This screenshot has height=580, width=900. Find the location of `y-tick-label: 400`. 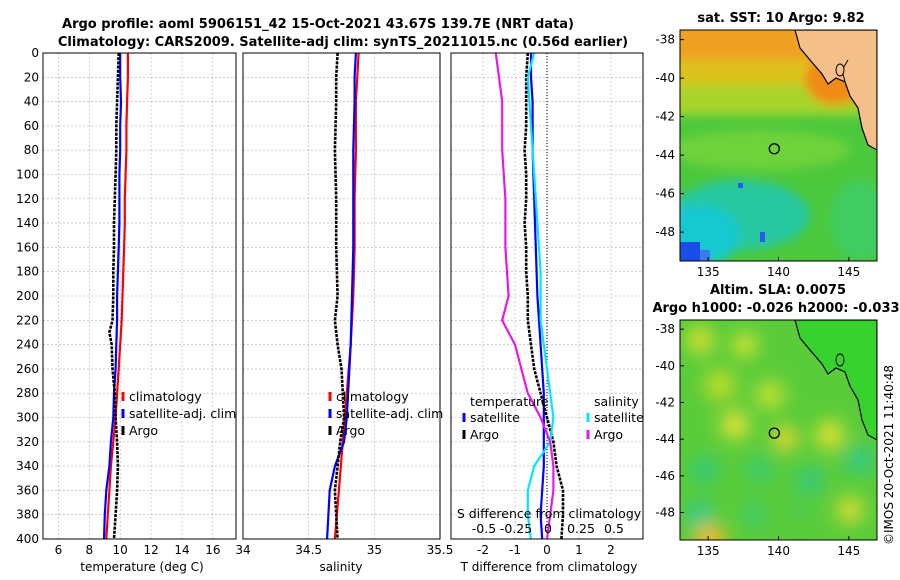

y-tick-label: 400 is located at coordinates (27, 539).